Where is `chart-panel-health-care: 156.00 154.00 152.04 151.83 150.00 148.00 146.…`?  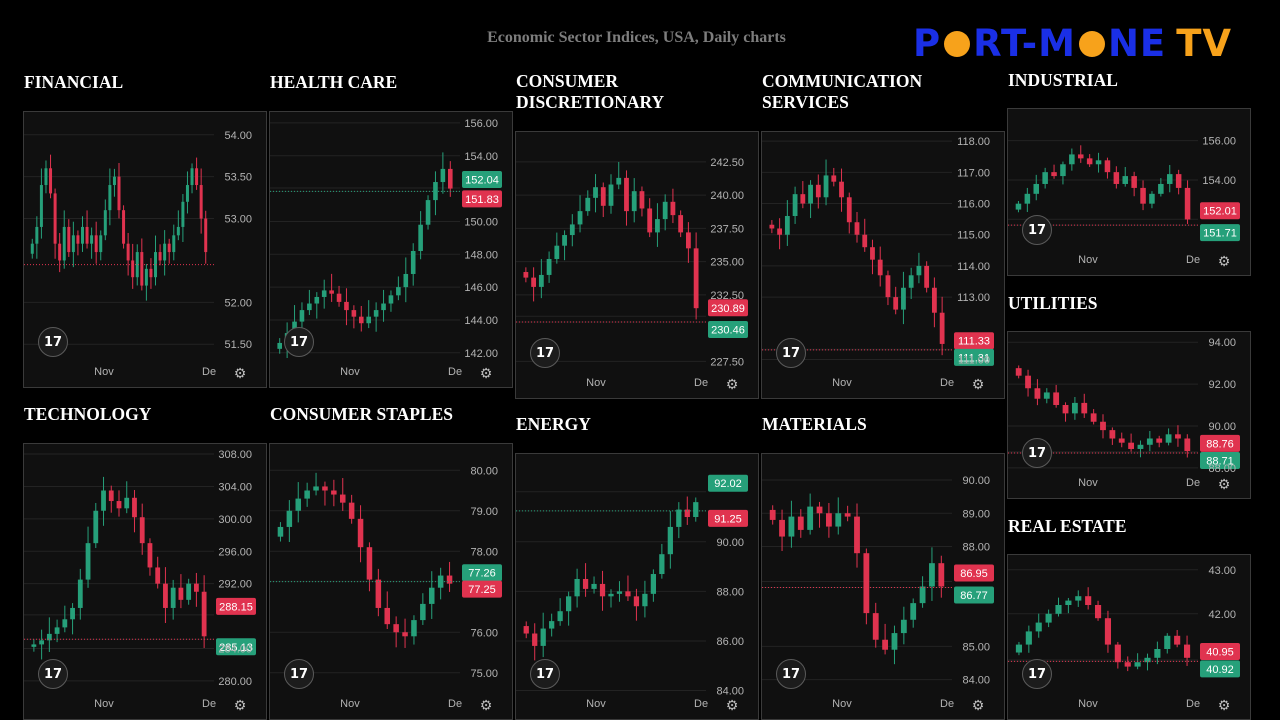 chart-panel-health-care: 156.00 154.00 152.04 151.83 150.00 148.00 146.… is located at coordinates (391, 249).